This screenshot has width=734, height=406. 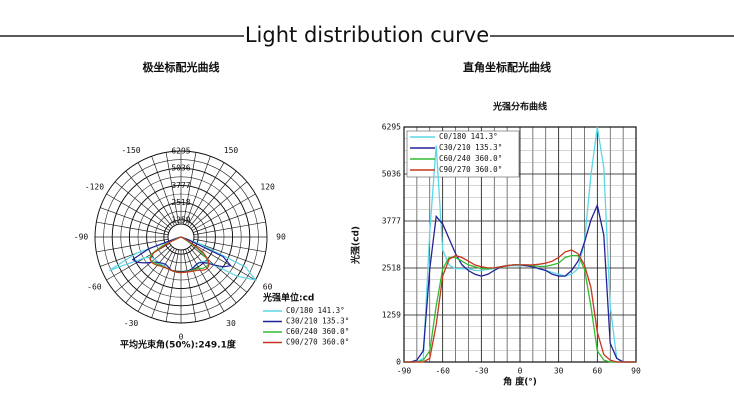 What do you see at coordinates (404, 371) in the screenshot?
I see `x-tick-label: -90` at bounding box center [404, 371].